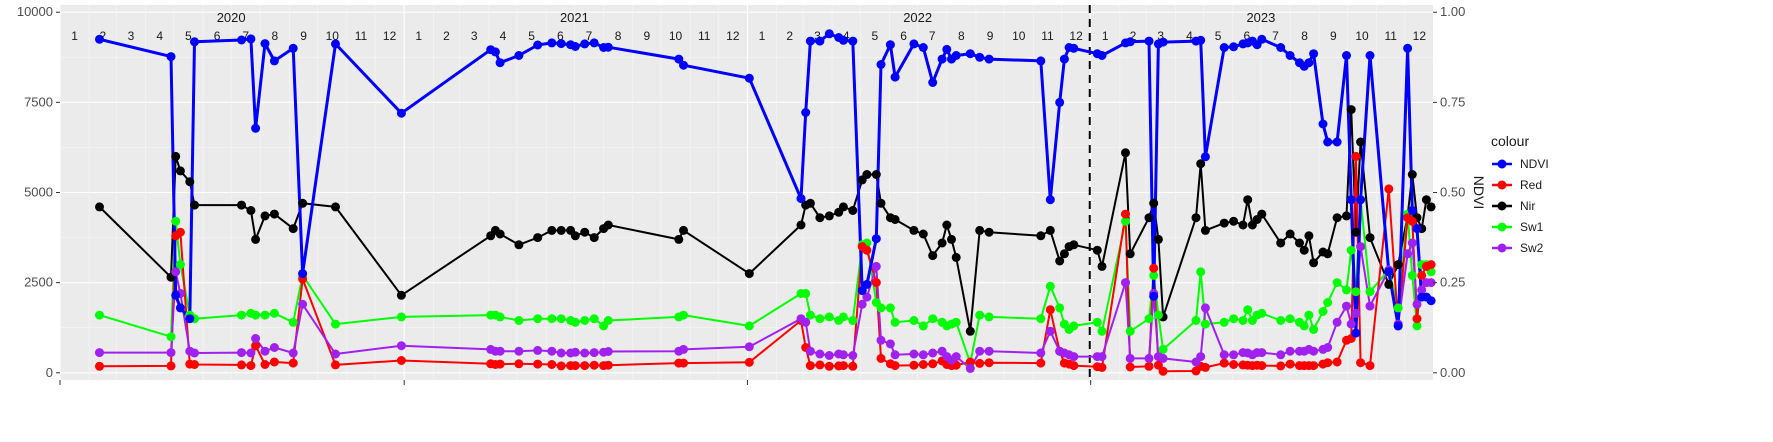  I want to click on year-label: 2023, so click(1260, 17).